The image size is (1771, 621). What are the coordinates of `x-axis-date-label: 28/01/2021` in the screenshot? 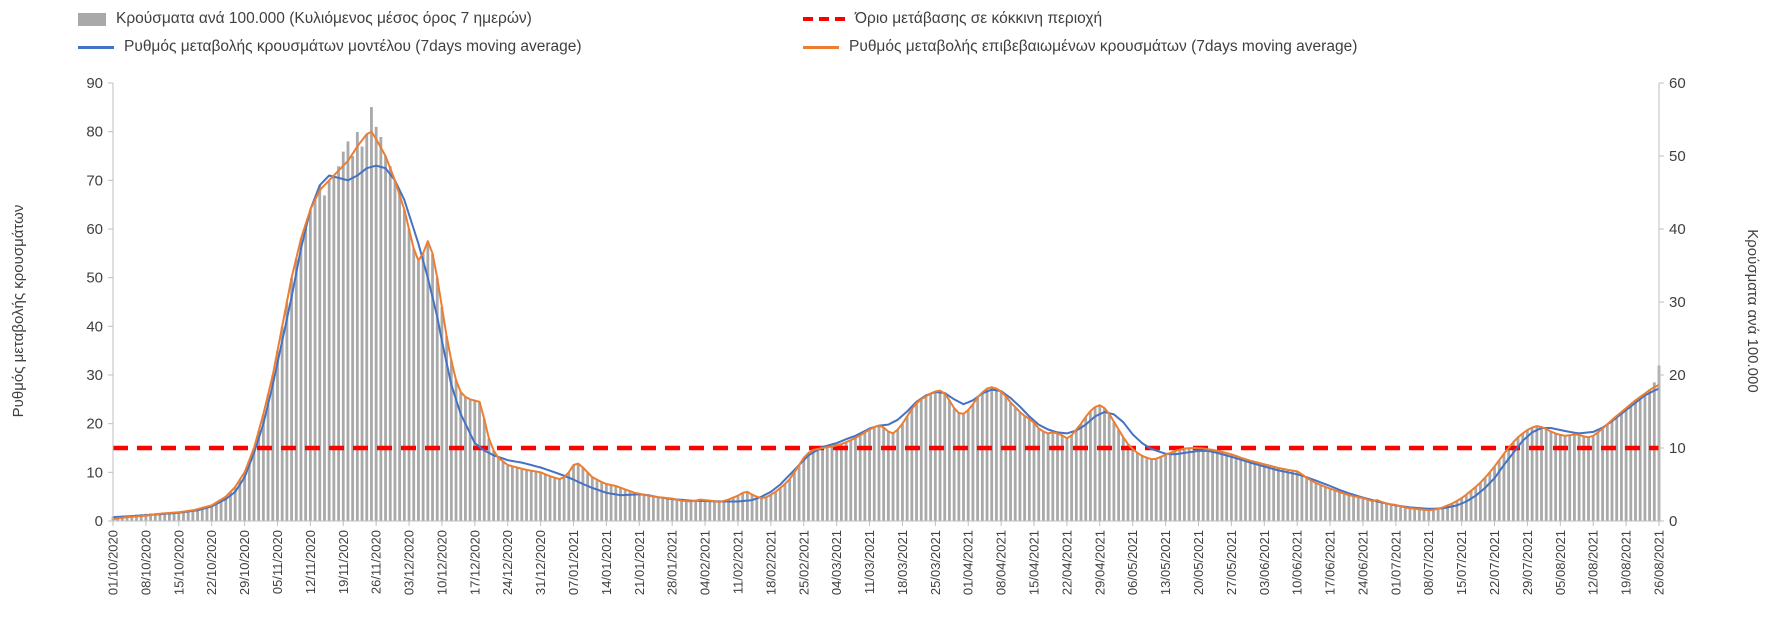 It's located at (672, 562).